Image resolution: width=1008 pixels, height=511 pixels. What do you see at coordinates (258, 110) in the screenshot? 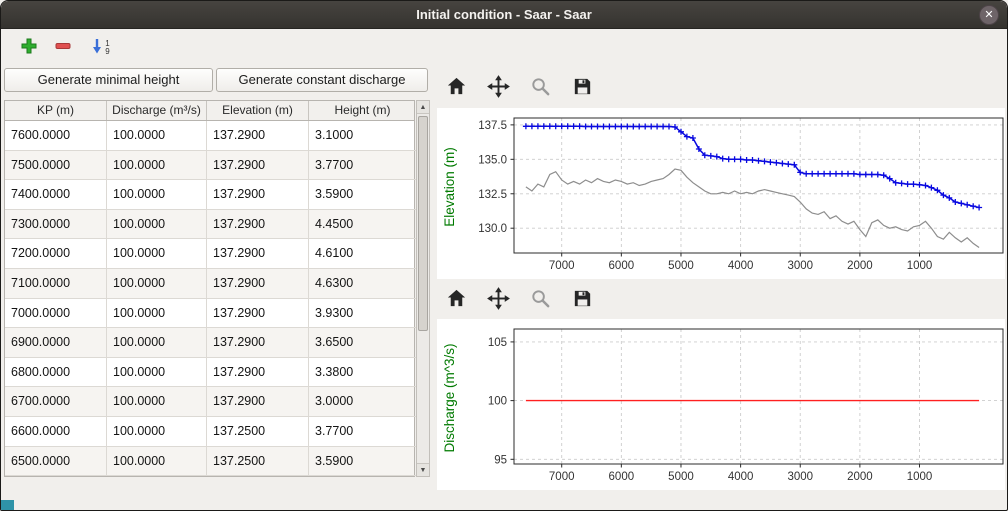
I see `column-header: Elevation (m)` at bounding box center [258, 110].